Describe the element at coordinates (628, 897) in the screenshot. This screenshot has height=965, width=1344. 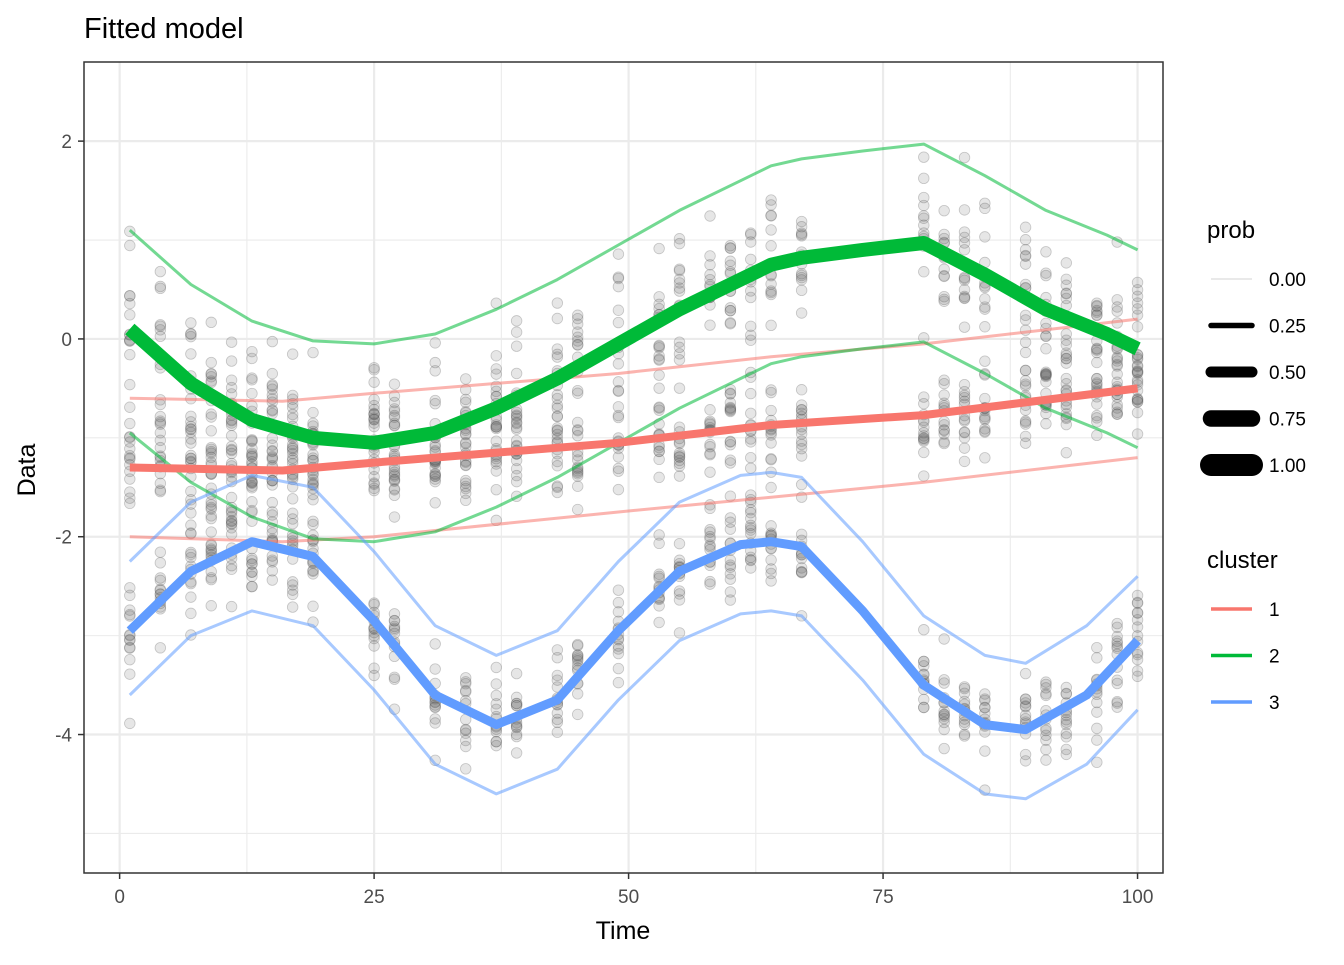
I see `x-tick-label: 50` at that location.